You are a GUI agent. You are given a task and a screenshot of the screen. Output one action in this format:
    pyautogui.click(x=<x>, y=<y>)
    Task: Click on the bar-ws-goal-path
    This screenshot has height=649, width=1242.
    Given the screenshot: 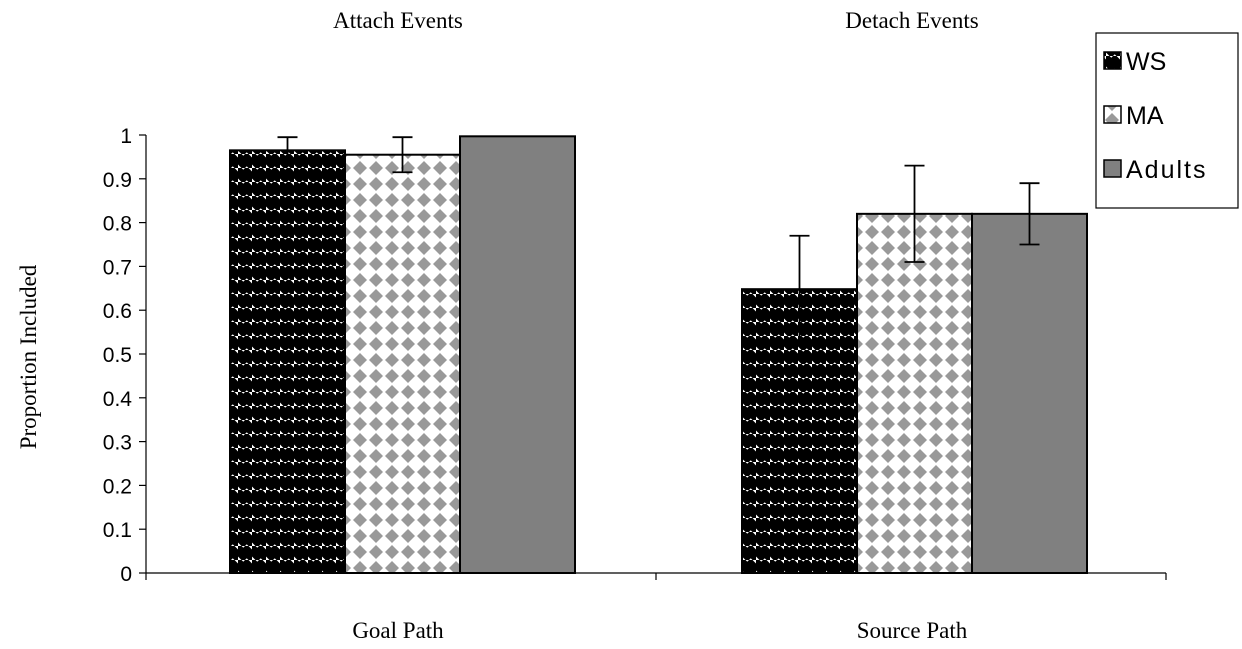 What is the action you would take?
    pyautogui.click(x=287, y=362)
    